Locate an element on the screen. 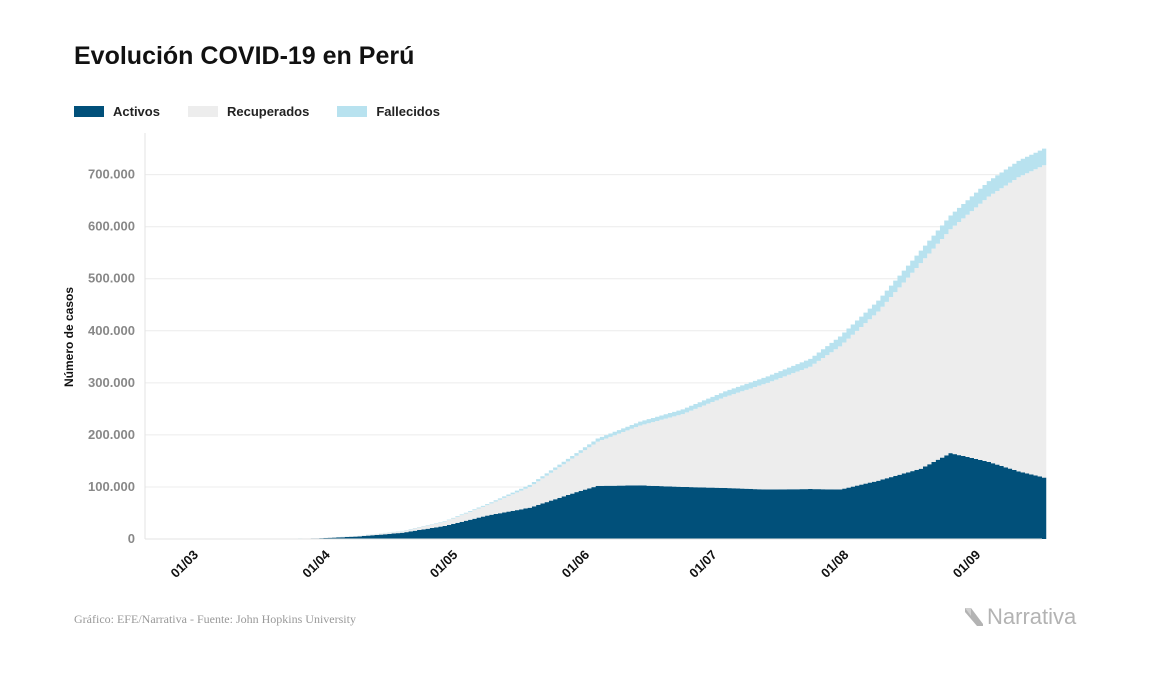 This screenshot has width=1157, height=674. legend-swatch-activos is located at coordinates (89, 111).